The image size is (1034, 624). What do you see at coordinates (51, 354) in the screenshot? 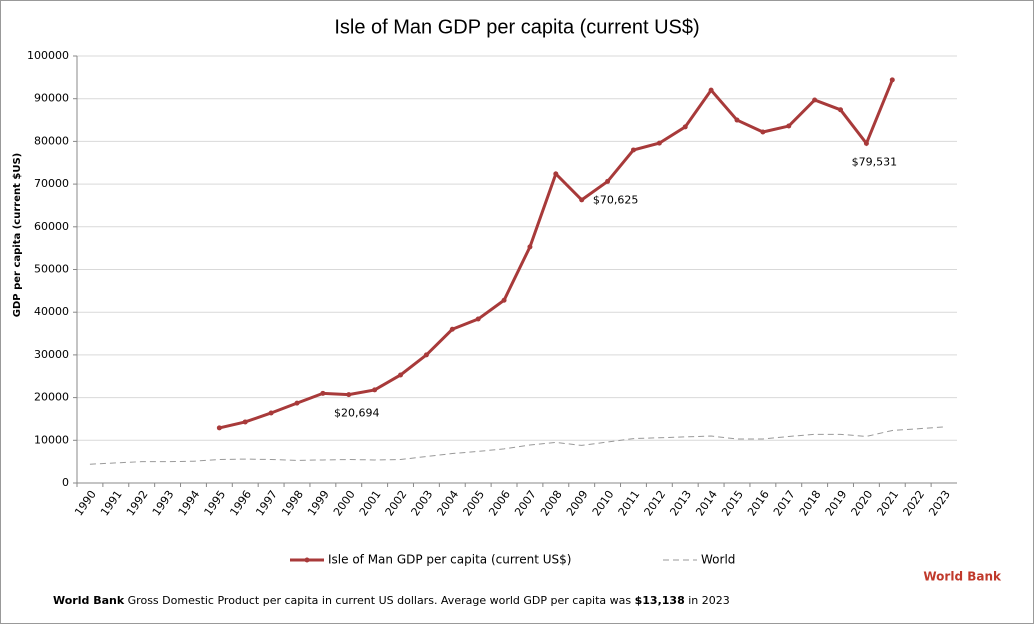
I see `y-tick-label: 30000` at bounding box center [51, 354].